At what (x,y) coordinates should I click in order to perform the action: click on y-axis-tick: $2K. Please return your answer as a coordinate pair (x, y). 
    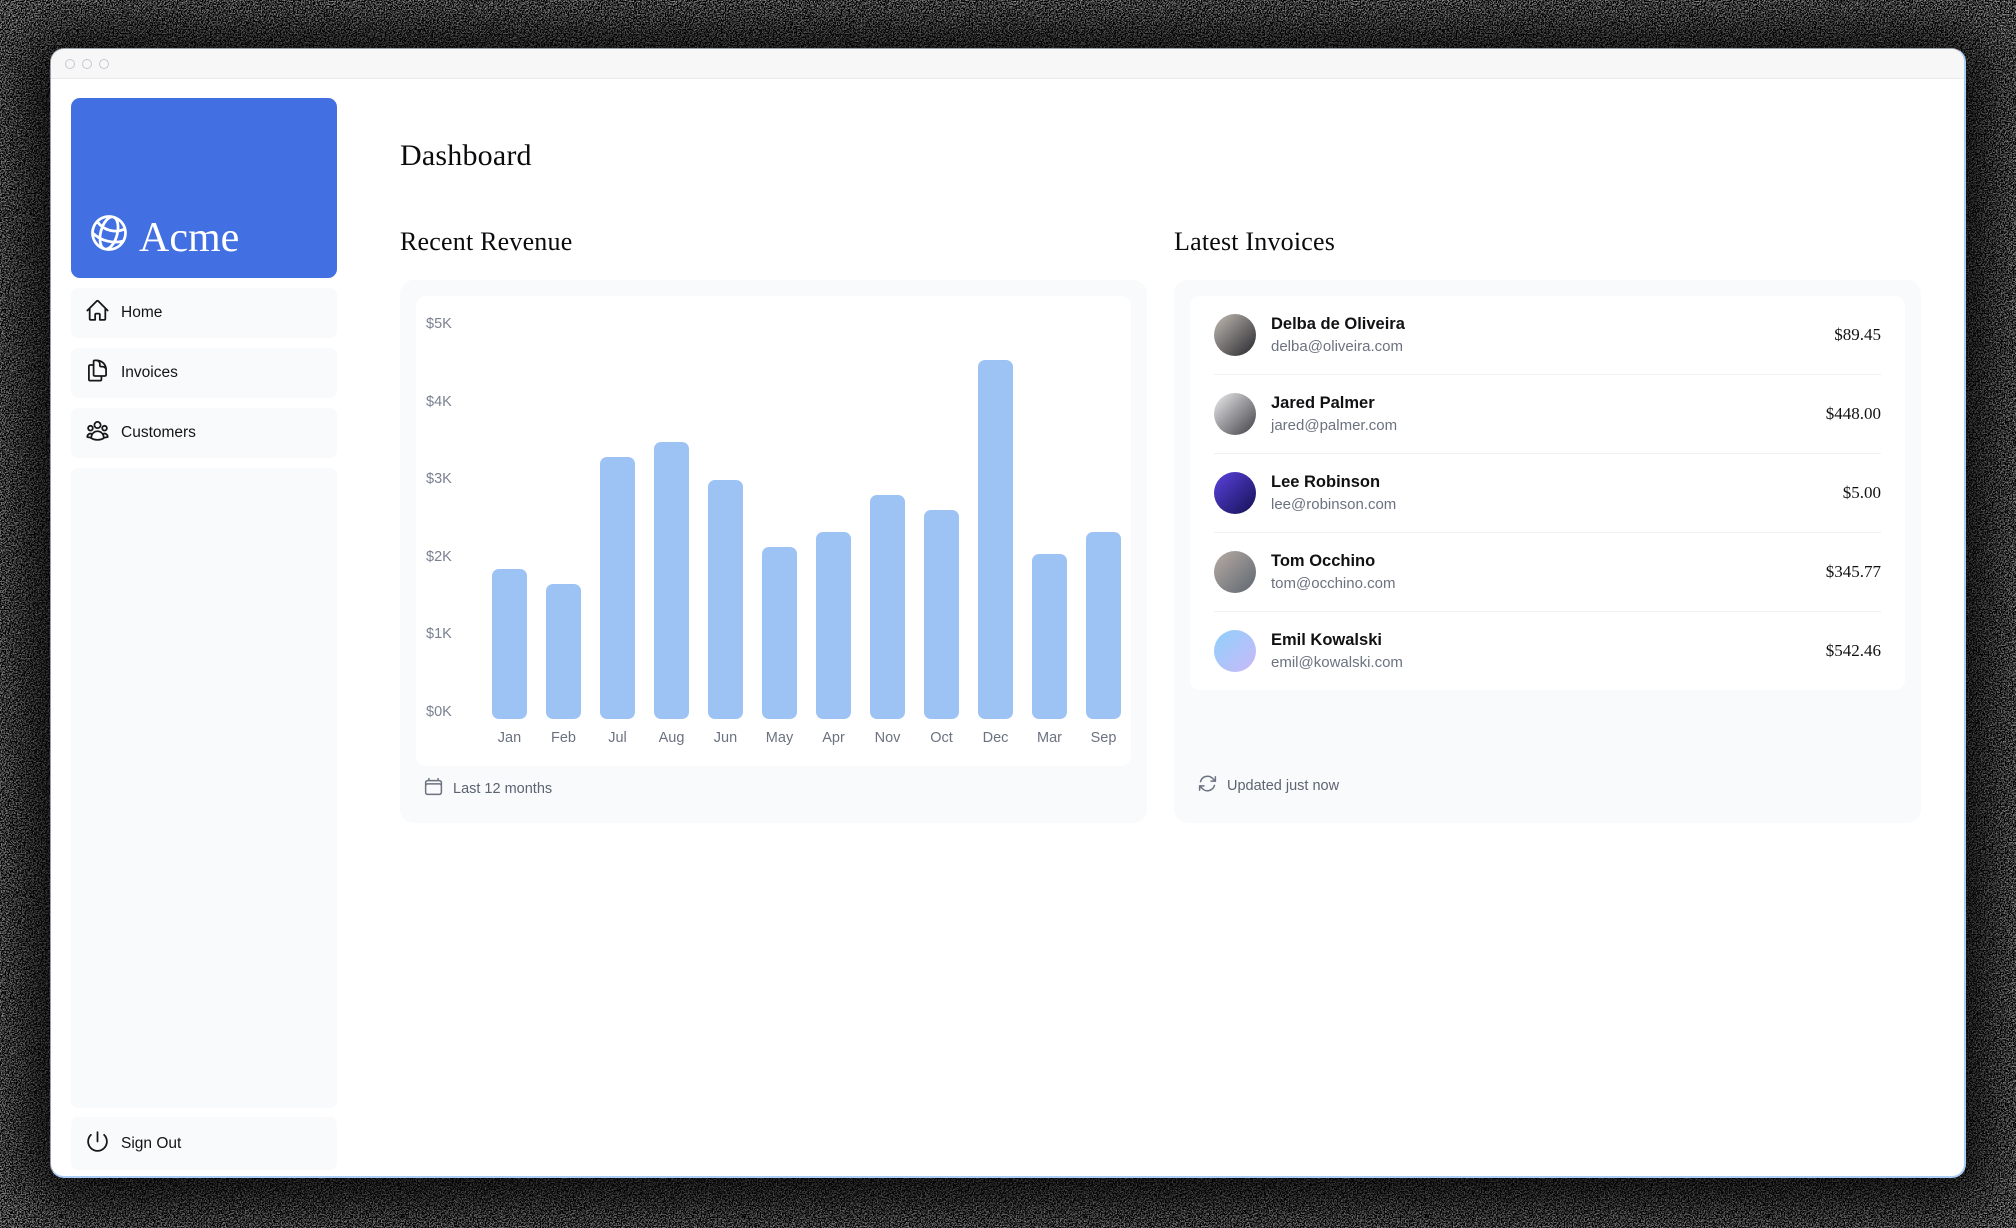
    Looking at the image, I should click on (439, 556).